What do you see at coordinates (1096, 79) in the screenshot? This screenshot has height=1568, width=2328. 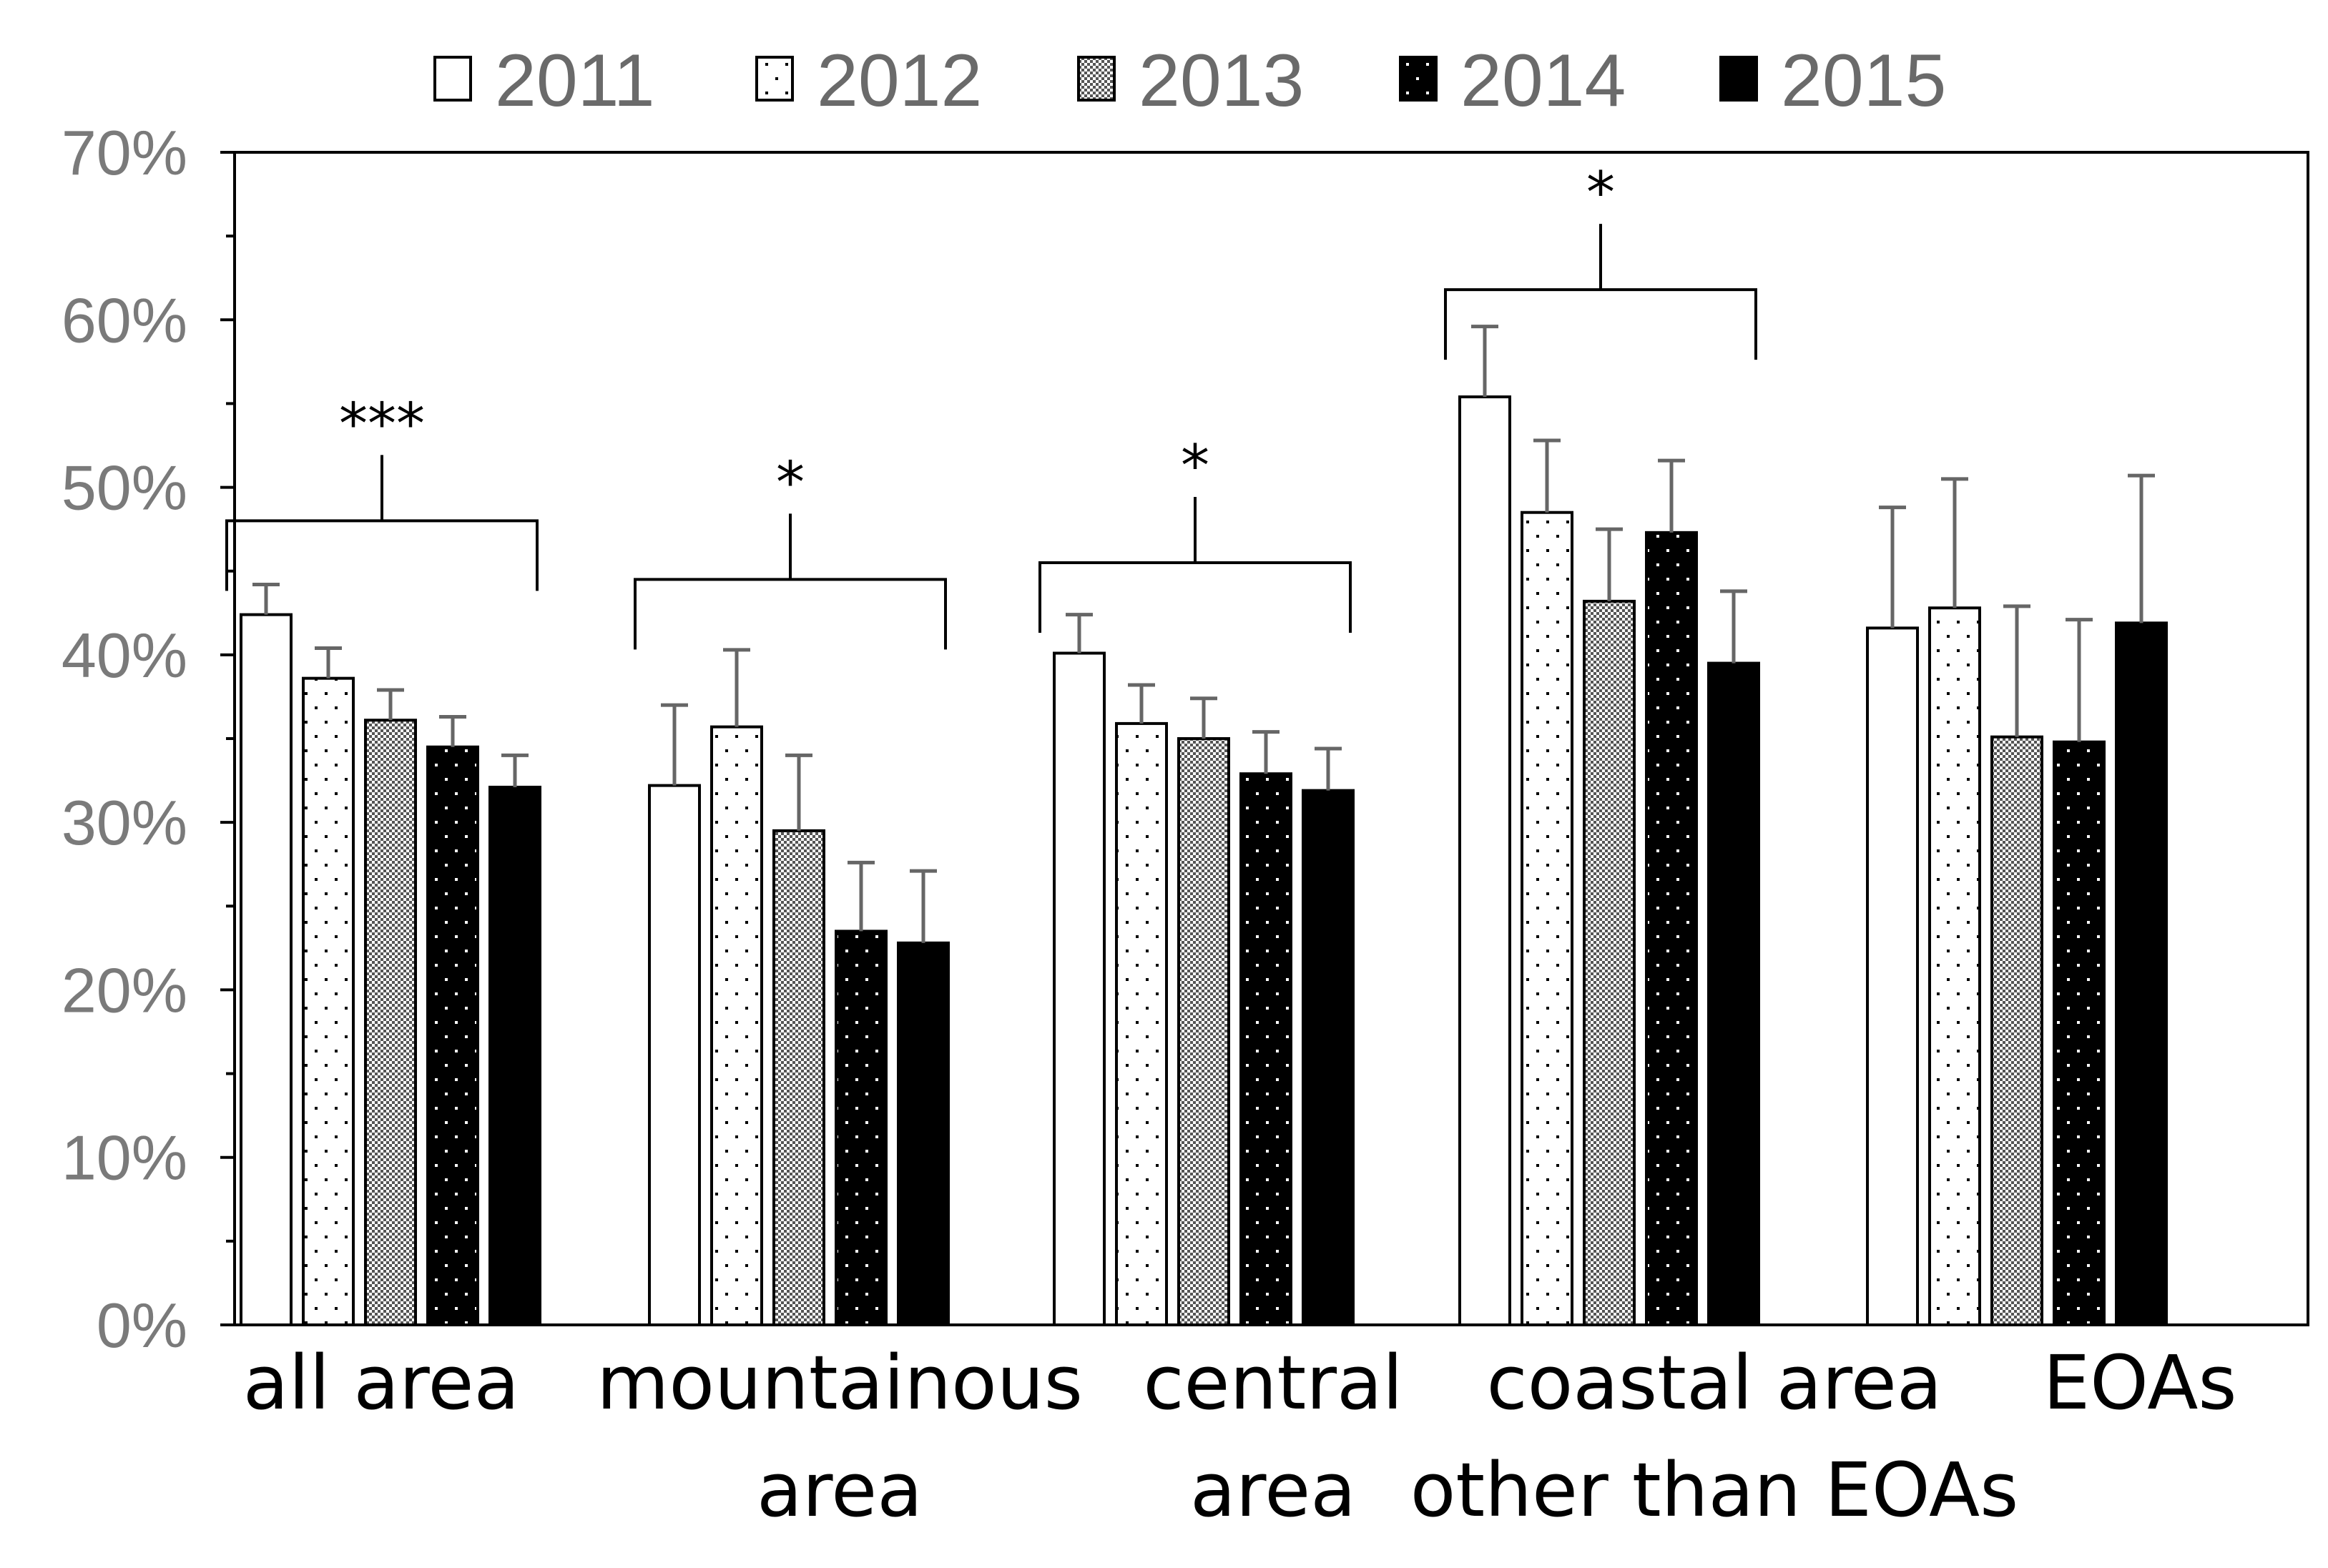 I see `legend-swatch-2013` at bounding box center [1096, 79].